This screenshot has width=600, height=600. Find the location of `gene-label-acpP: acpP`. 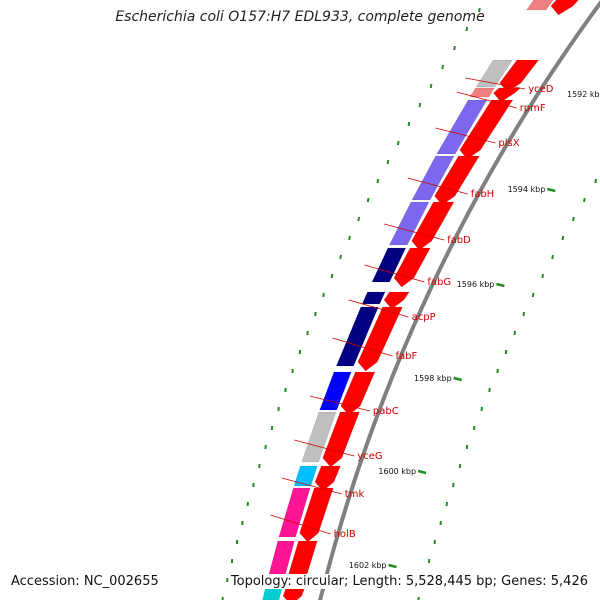

gene-label-acpP: acpP is located at coordinates (424, 317).